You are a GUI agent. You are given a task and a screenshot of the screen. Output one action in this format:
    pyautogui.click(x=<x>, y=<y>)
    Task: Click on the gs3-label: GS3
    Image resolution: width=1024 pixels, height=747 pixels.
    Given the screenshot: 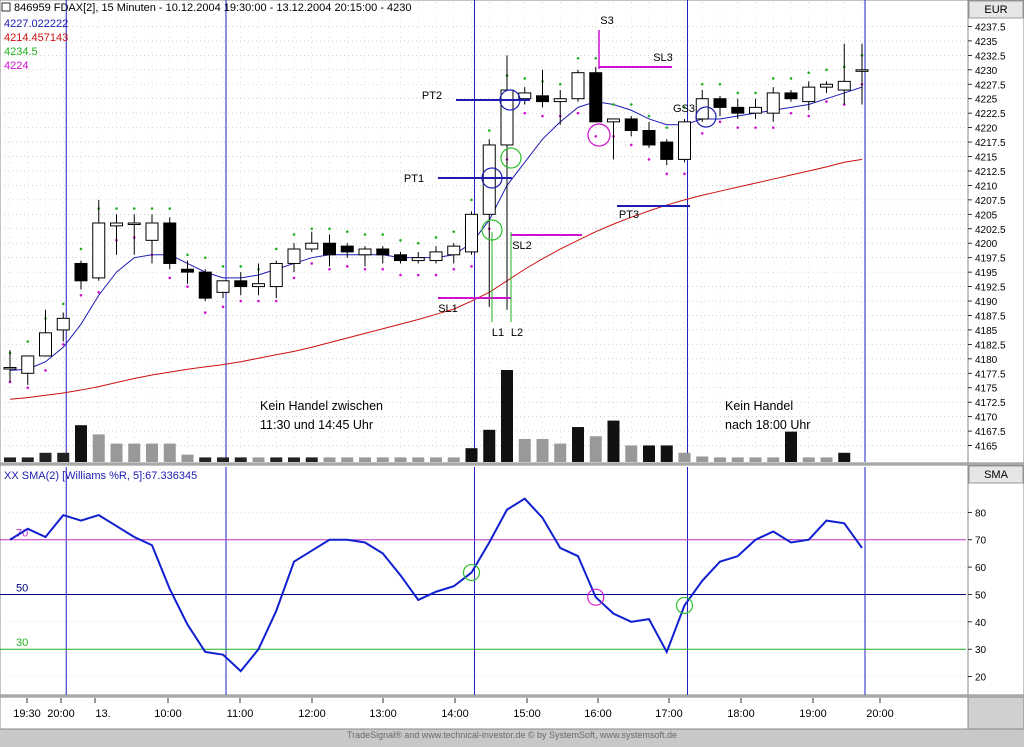 What is the action you would take?
    pyautogui.click(x=684, y=109)
    